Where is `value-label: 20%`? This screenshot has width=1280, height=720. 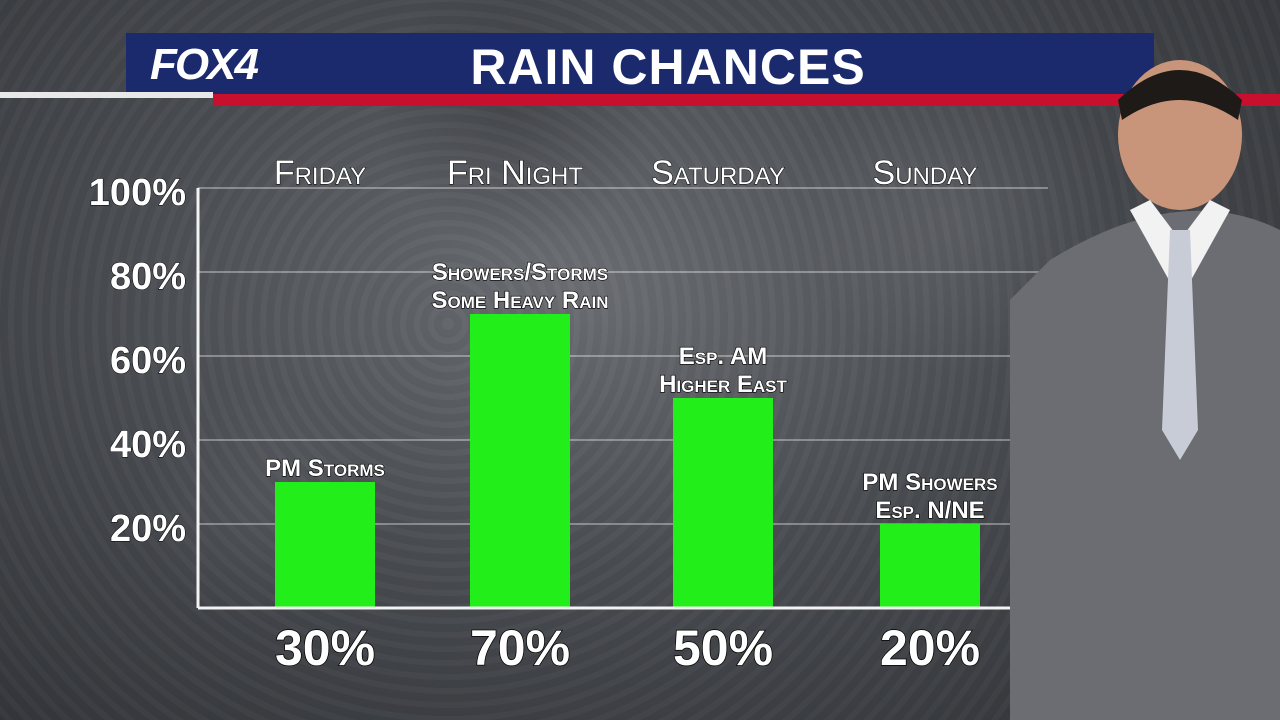
value-label: 20% is located at coordinates (930, 648).